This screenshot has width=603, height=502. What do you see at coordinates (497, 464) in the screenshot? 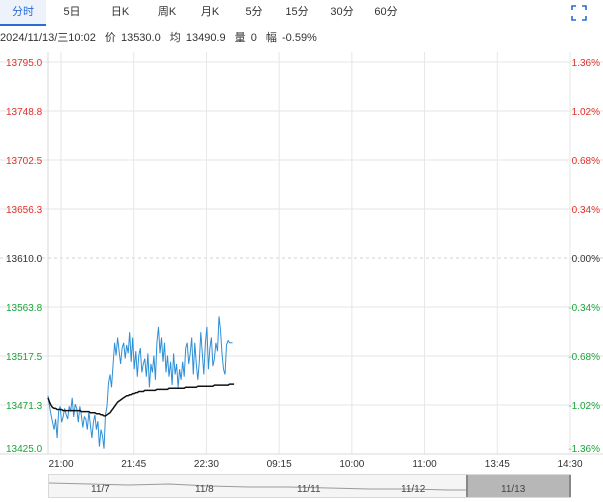
I see `x-tick-label: 13:45` at bounding box center [497, 464].